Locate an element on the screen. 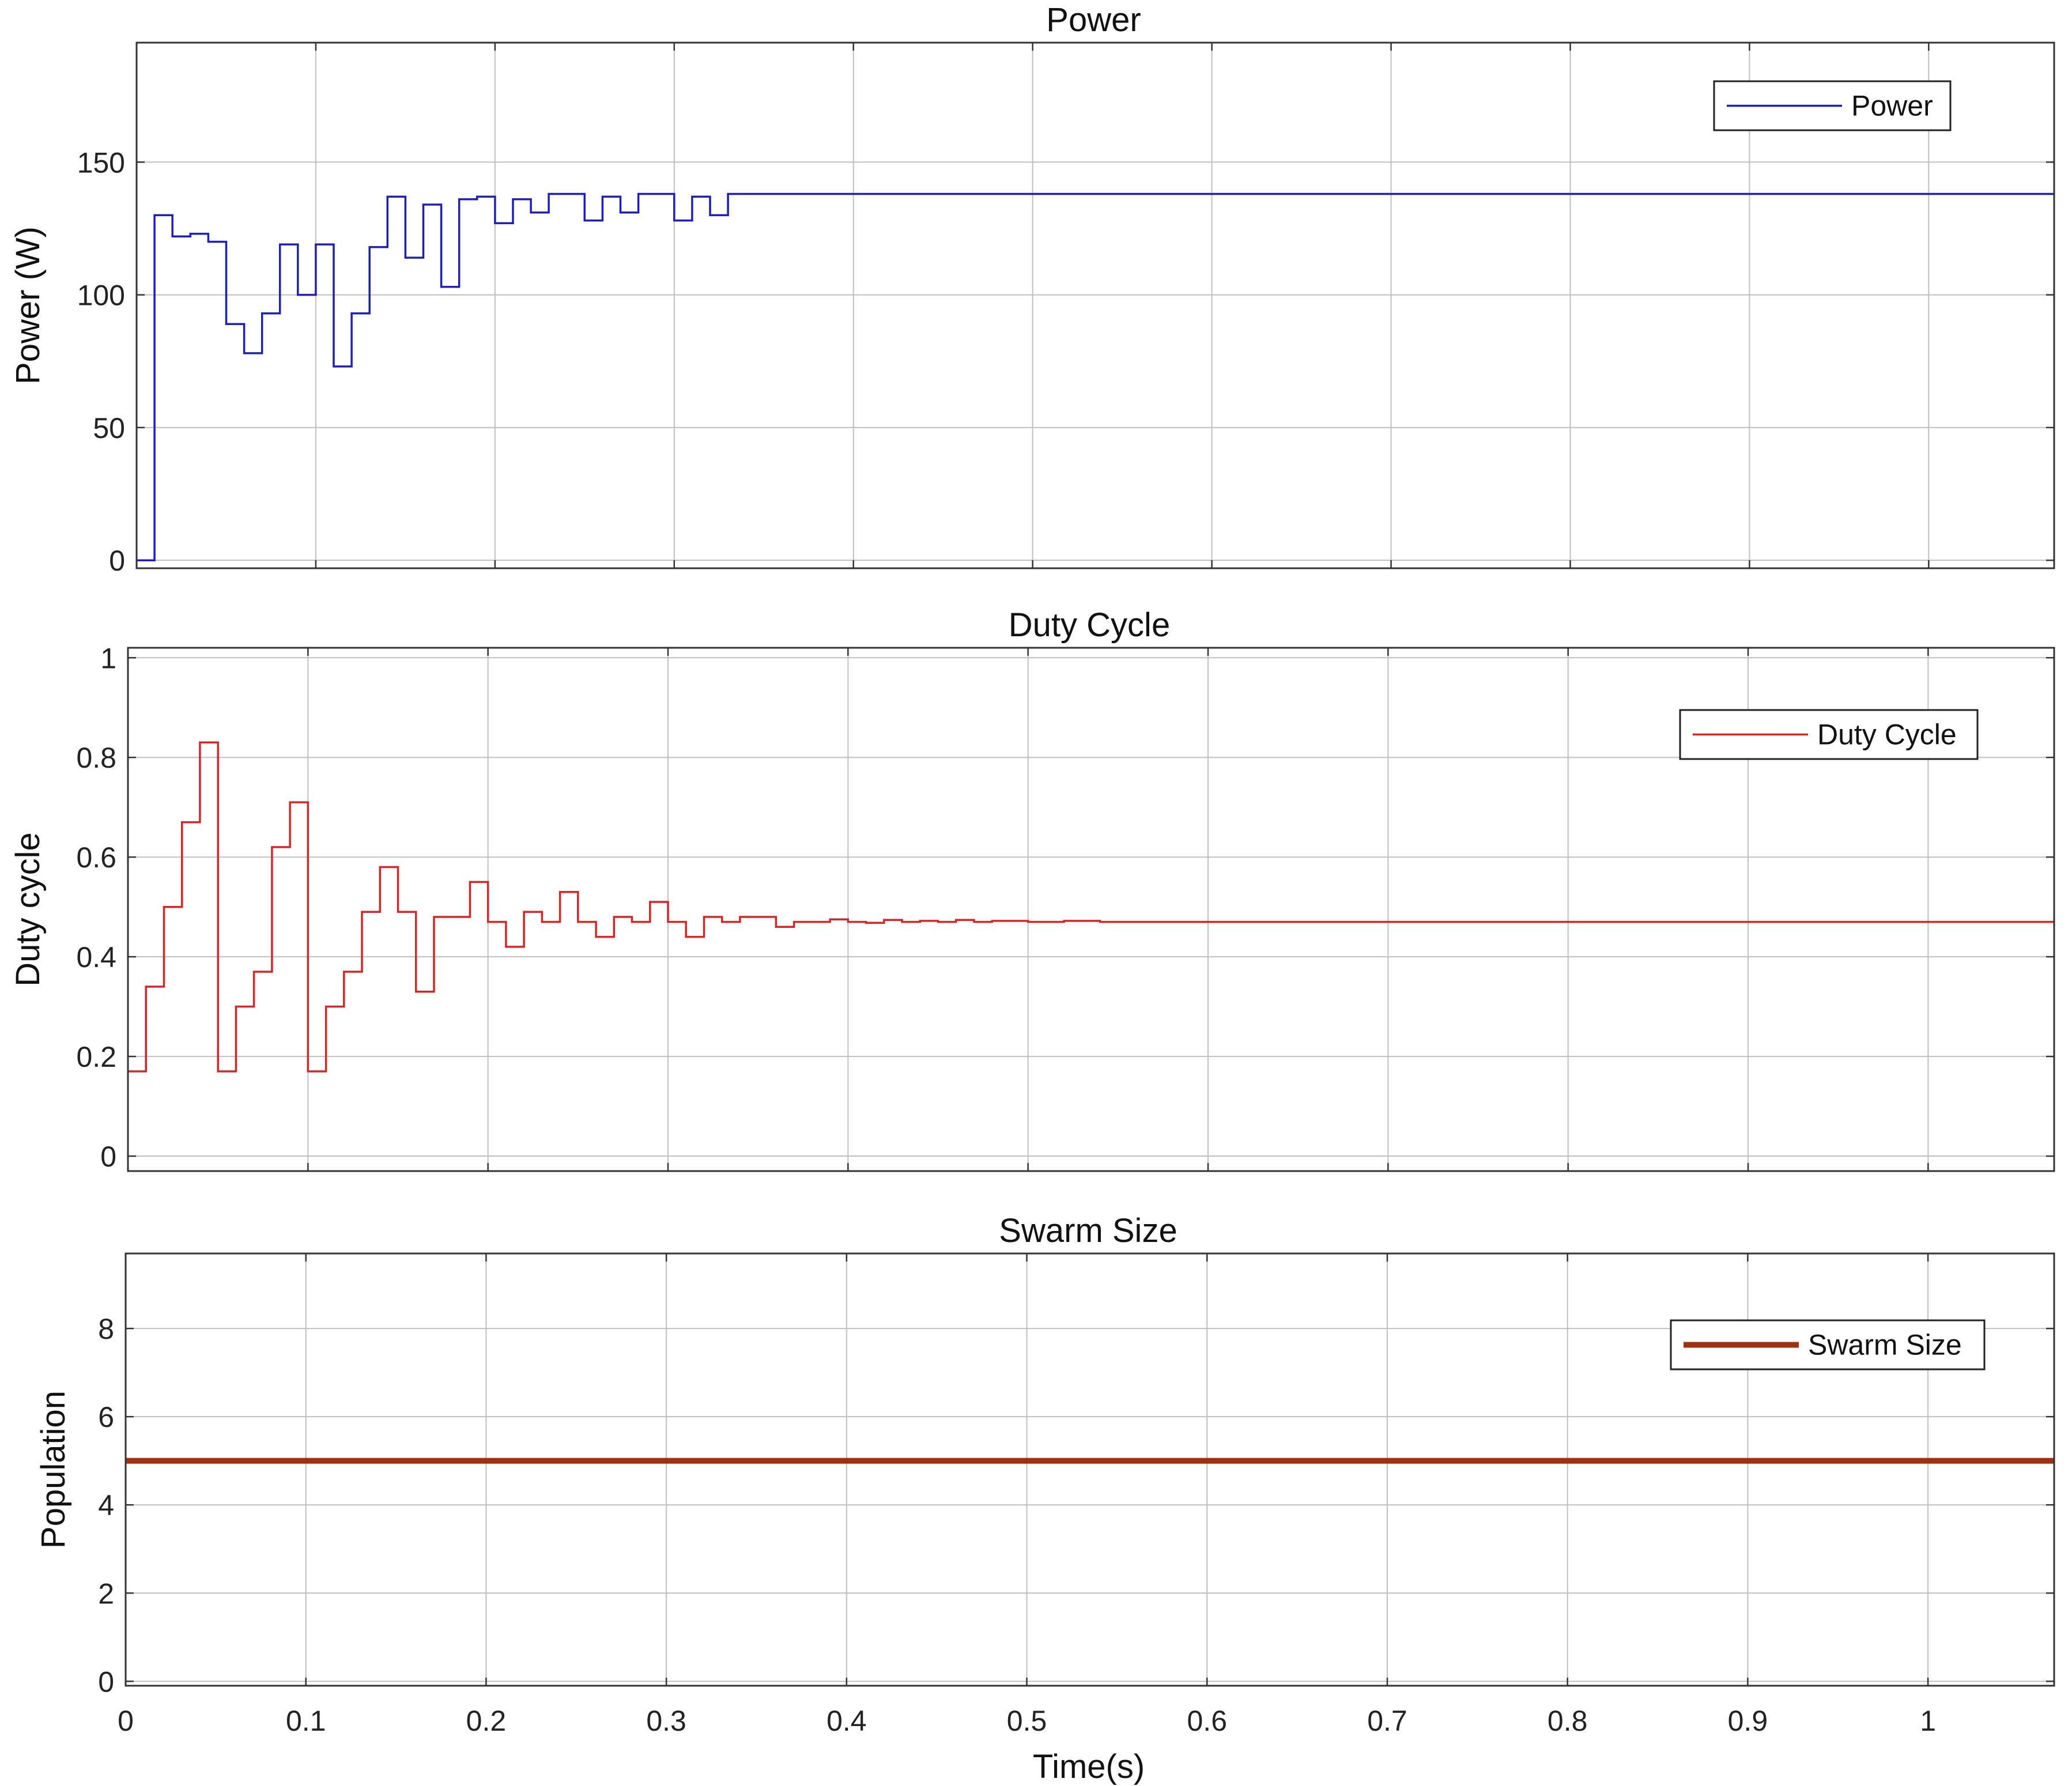  x-tick-label: 0.9 is located at coordinates (1748, 1721).